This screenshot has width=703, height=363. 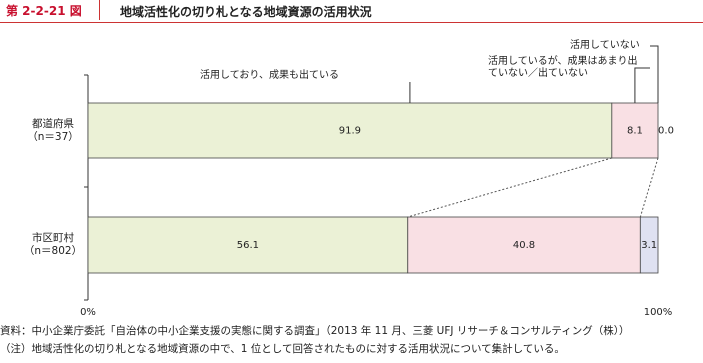 I want to click on value-label: 3.1, so click(x=649, y=245).